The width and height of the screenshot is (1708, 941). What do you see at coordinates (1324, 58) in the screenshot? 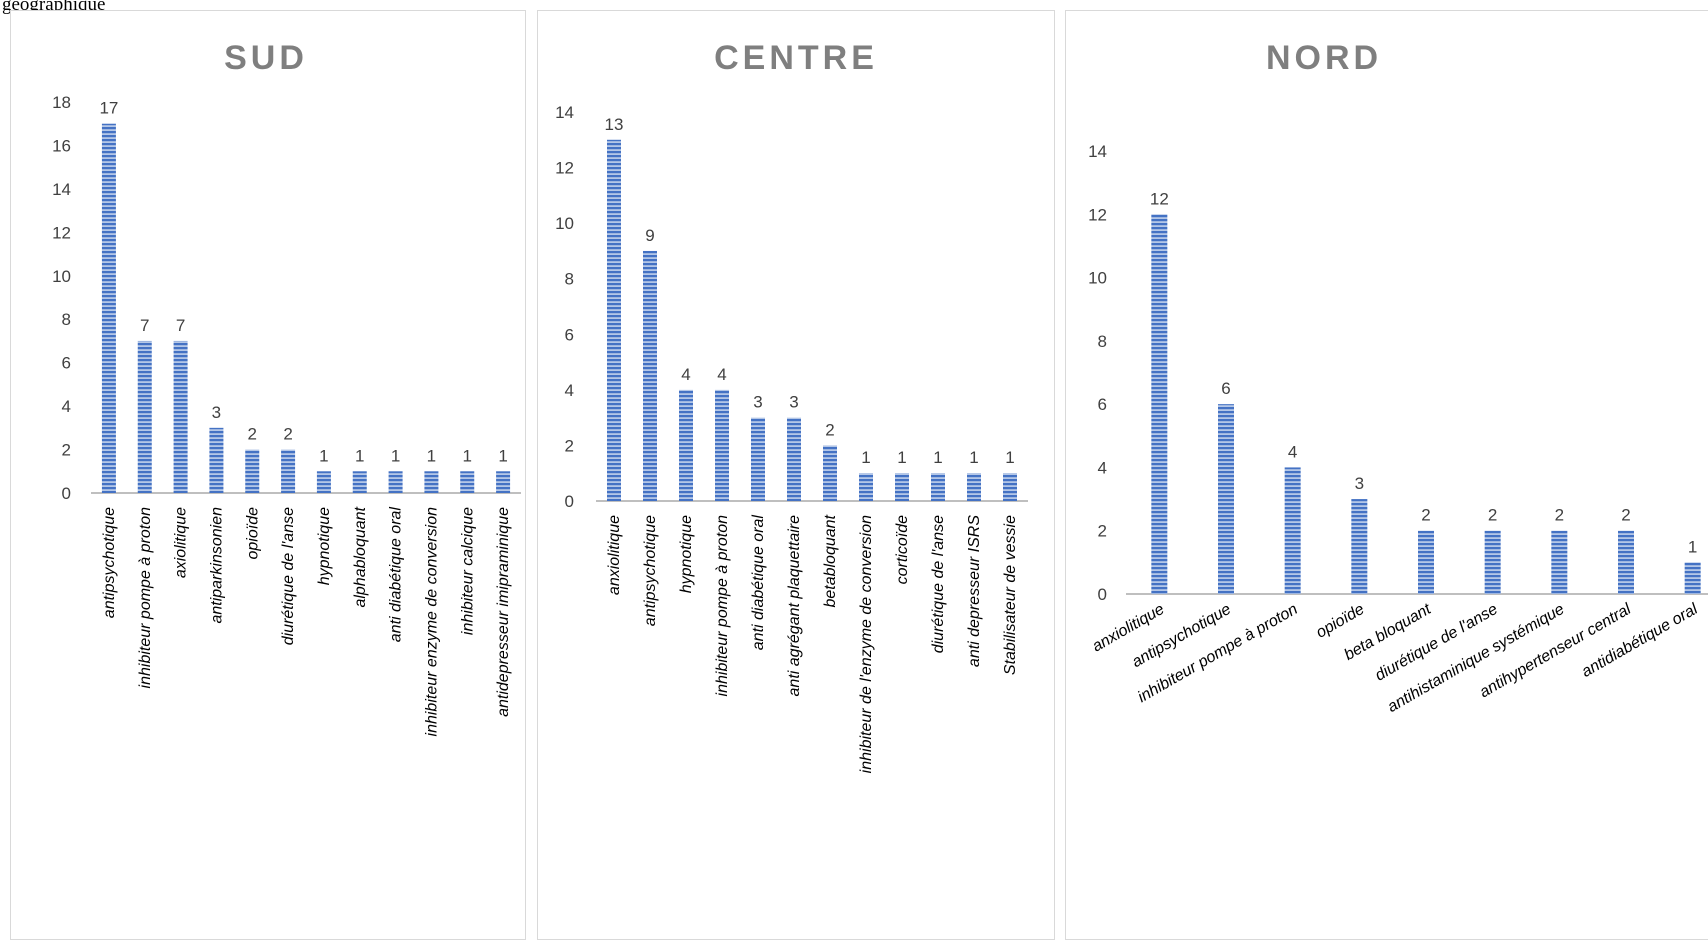
I see `chart-title: NORD` at bounding box center [1324, 58].